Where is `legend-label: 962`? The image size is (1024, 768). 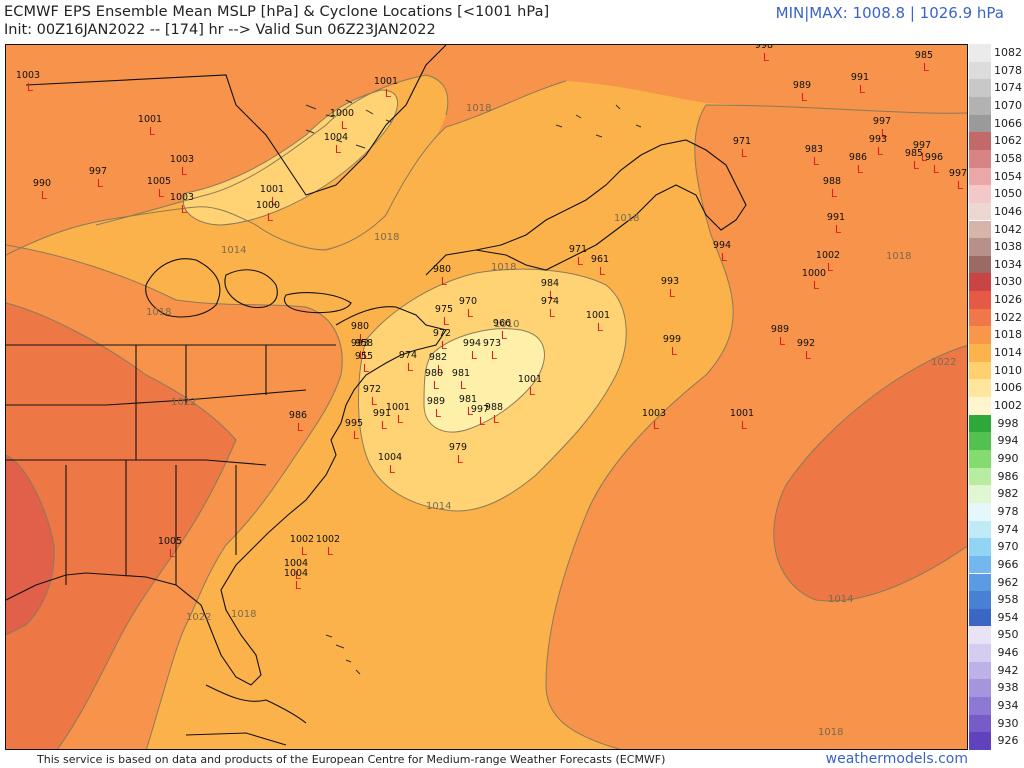
legend-label: 962 is located at coordinates (1008, 582).